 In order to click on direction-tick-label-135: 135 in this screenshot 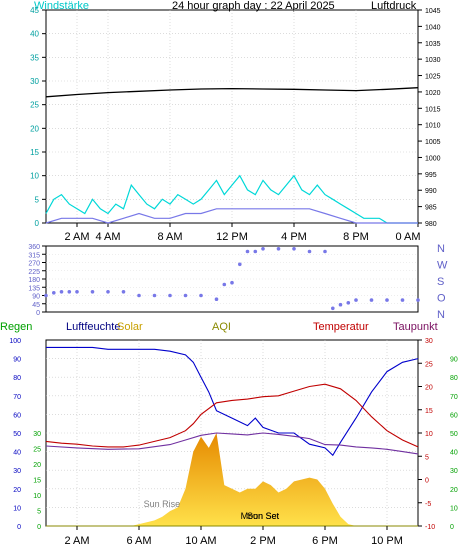, I will do `click(34, 288)`.